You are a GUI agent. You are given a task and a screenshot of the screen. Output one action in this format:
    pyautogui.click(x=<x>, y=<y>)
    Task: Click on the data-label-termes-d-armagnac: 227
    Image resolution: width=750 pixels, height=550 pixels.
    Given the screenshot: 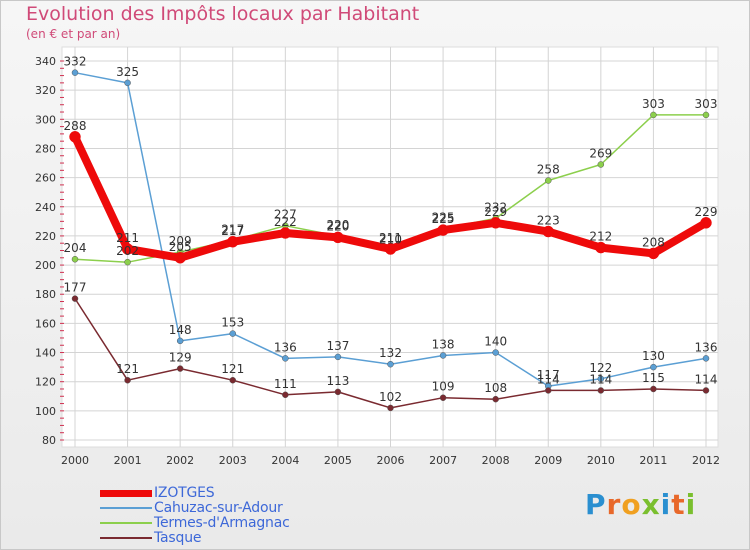 What is the action you would take?
    pyautogui.click(x=285, y=215)
    